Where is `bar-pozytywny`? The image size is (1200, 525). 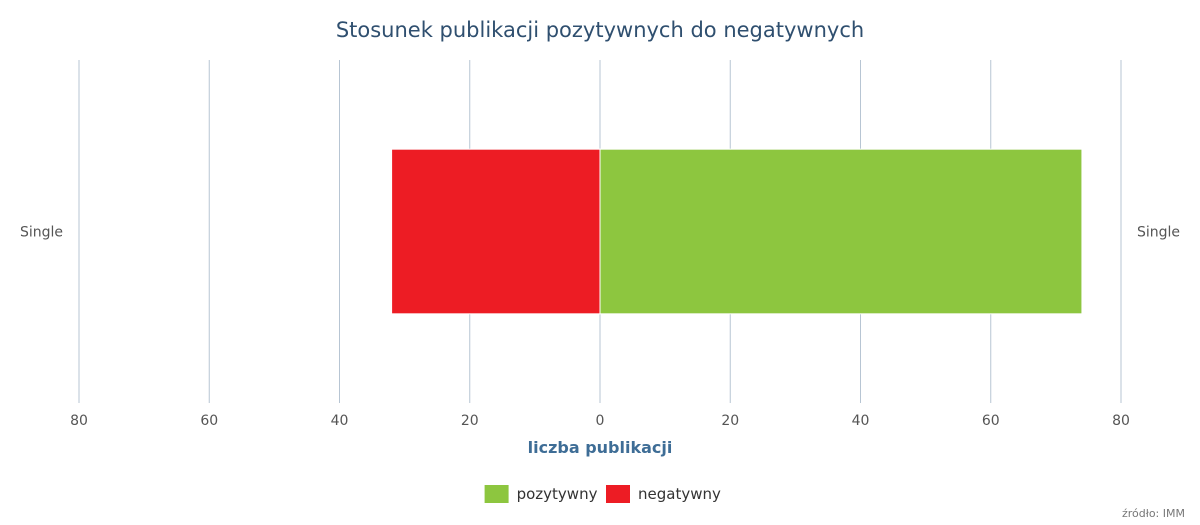 bar-pozytywny is located at coordinates (841, 231).